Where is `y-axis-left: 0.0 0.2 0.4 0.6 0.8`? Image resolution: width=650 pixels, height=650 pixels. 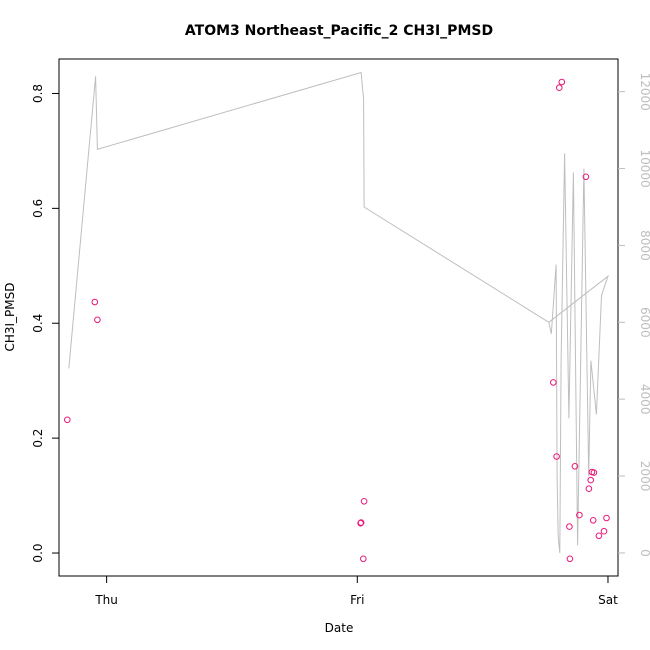
y-axis-left: 0.0 0.2 0.4 0.6 0.8 is located at coordinates (45, 323).